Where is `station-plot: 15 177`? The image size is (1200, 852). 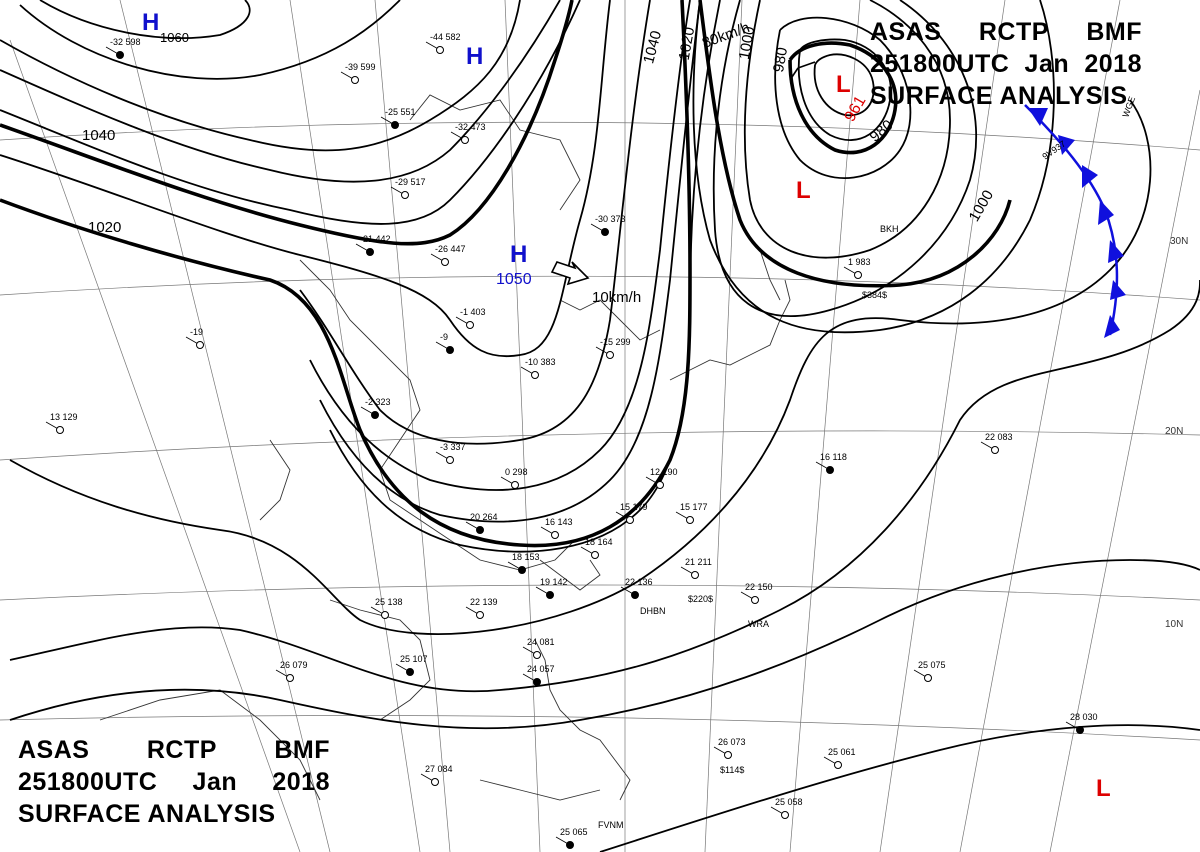
station-plot: 15 177 is located at coordinates (691, 513).